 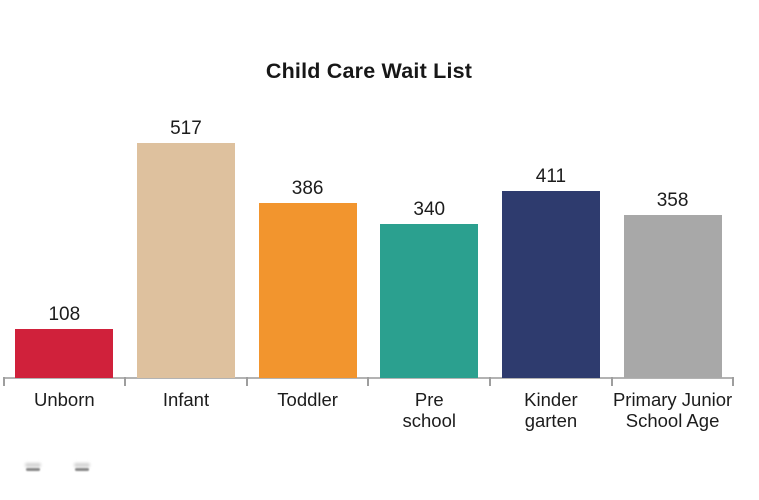 I want to click on x-axis-label-kinder-garten: Kinder garten, so click(x=551, y=410).